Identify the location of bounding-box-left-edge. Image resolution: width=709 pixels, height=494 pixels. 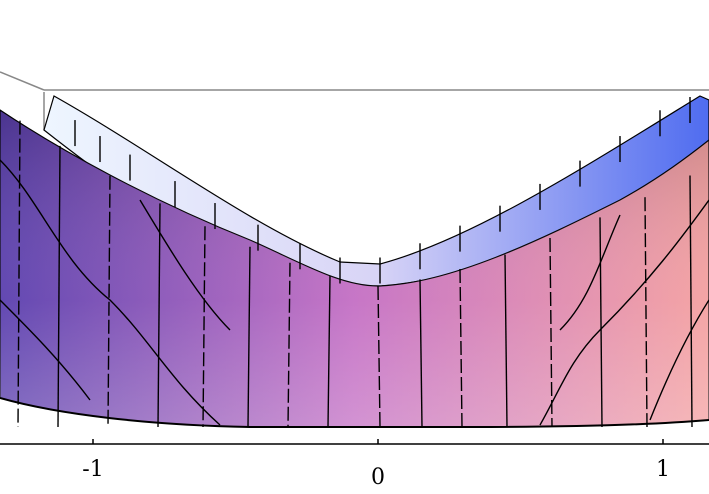
(22, 81).